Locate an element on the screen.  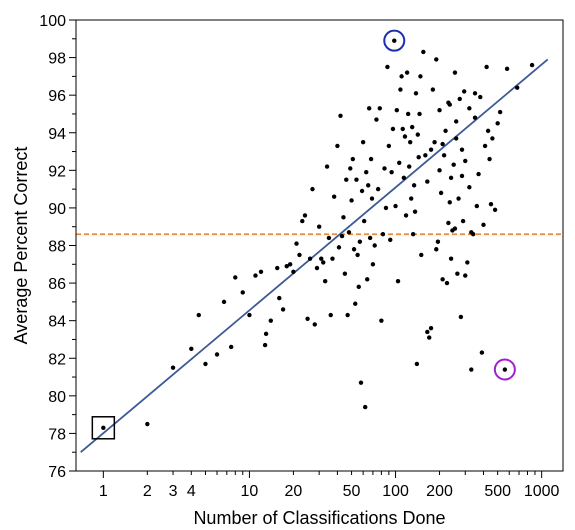
y-tick-label: 94 is located at coordinates (57, 134).